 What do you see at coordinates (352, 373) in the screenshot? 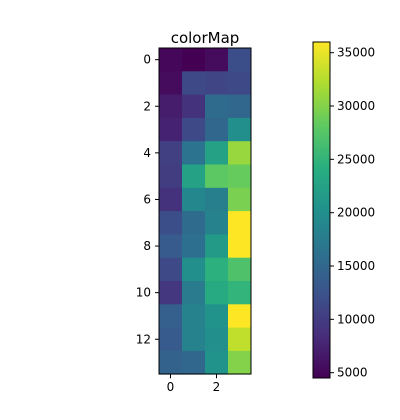
I see `colorbar-tick-label: 5000` at bounding box center [352, 373].